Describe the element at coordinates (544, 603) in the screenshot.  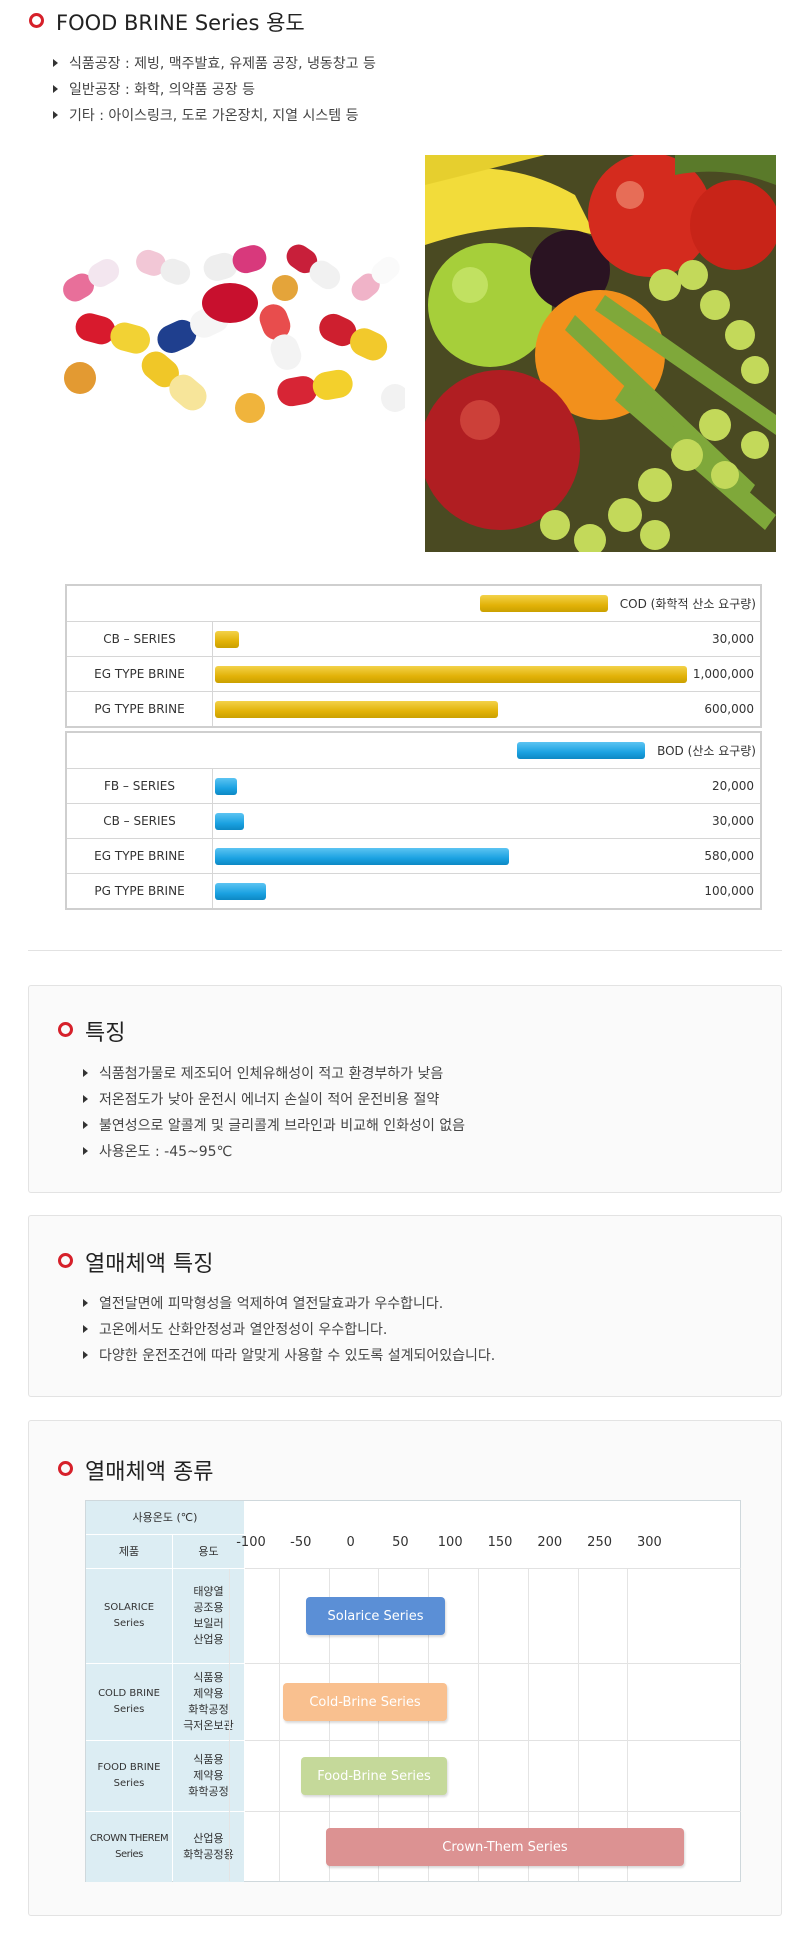
I see `cod-legend-swatch` at that location.